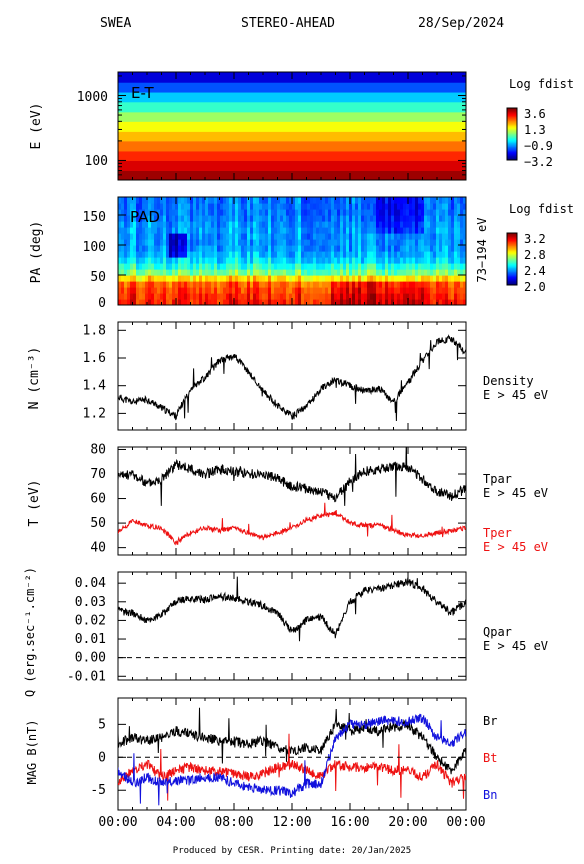 The image size is (584, 864). What do you see at coordinates (98, 277) in the screenshot?
I see `pad-ytick-50: 50` at bounding box center [98, 277].